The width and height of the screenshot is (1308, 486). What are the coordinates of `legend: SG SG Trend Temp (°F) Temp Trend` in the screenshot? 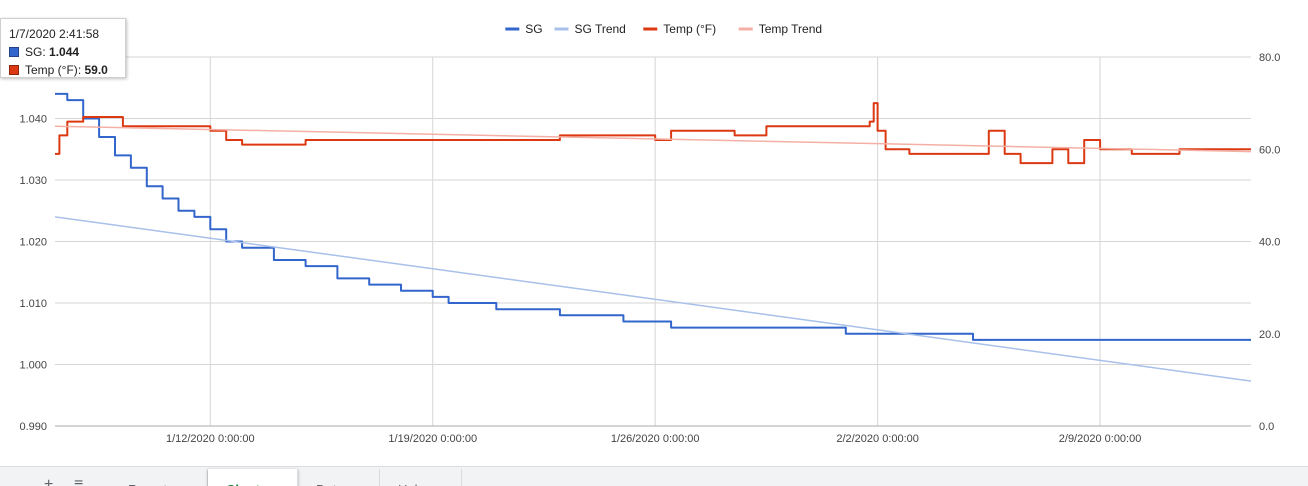 It's located at (663, 29).